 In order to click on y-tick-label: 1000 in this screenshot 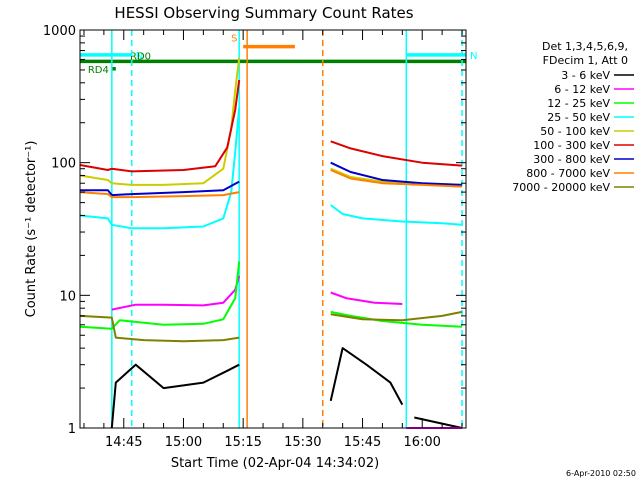, I will do `click(59, 31)`.